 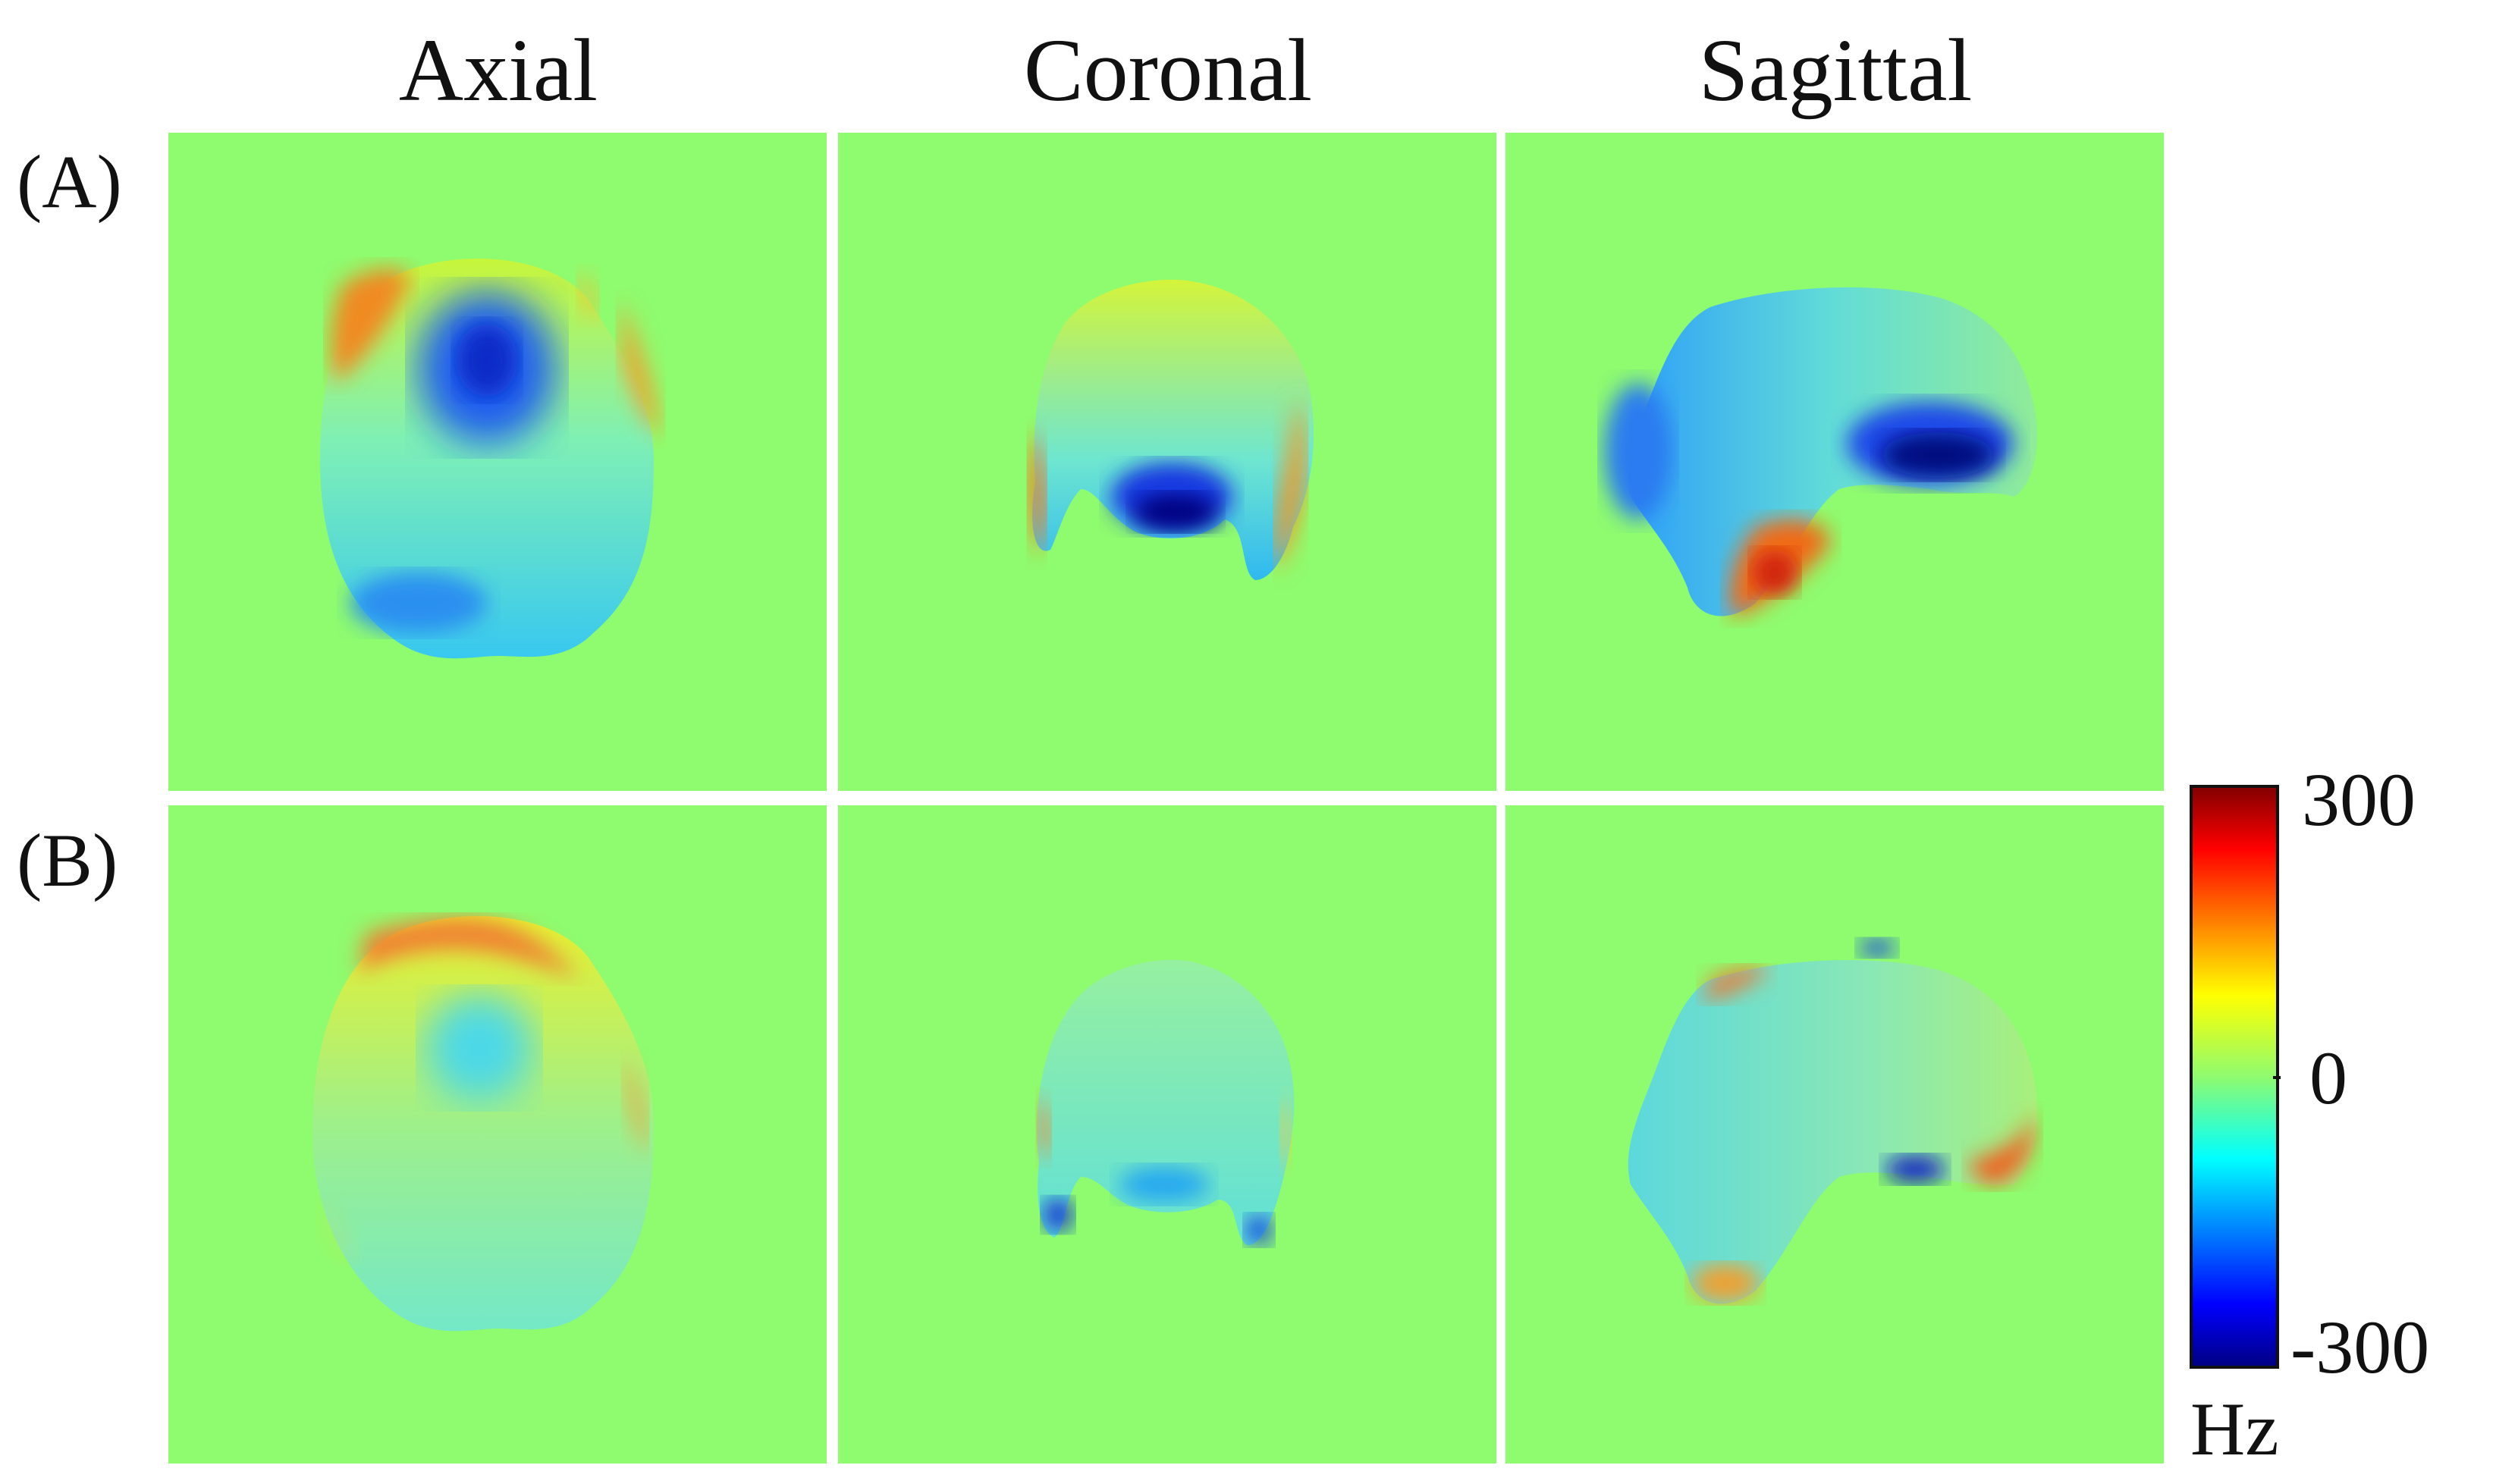 What do you see at coordinates (1168, 70) in the screenshot?
I see `column-title-coronal: Coronal` at bounding box center [1168, 70].